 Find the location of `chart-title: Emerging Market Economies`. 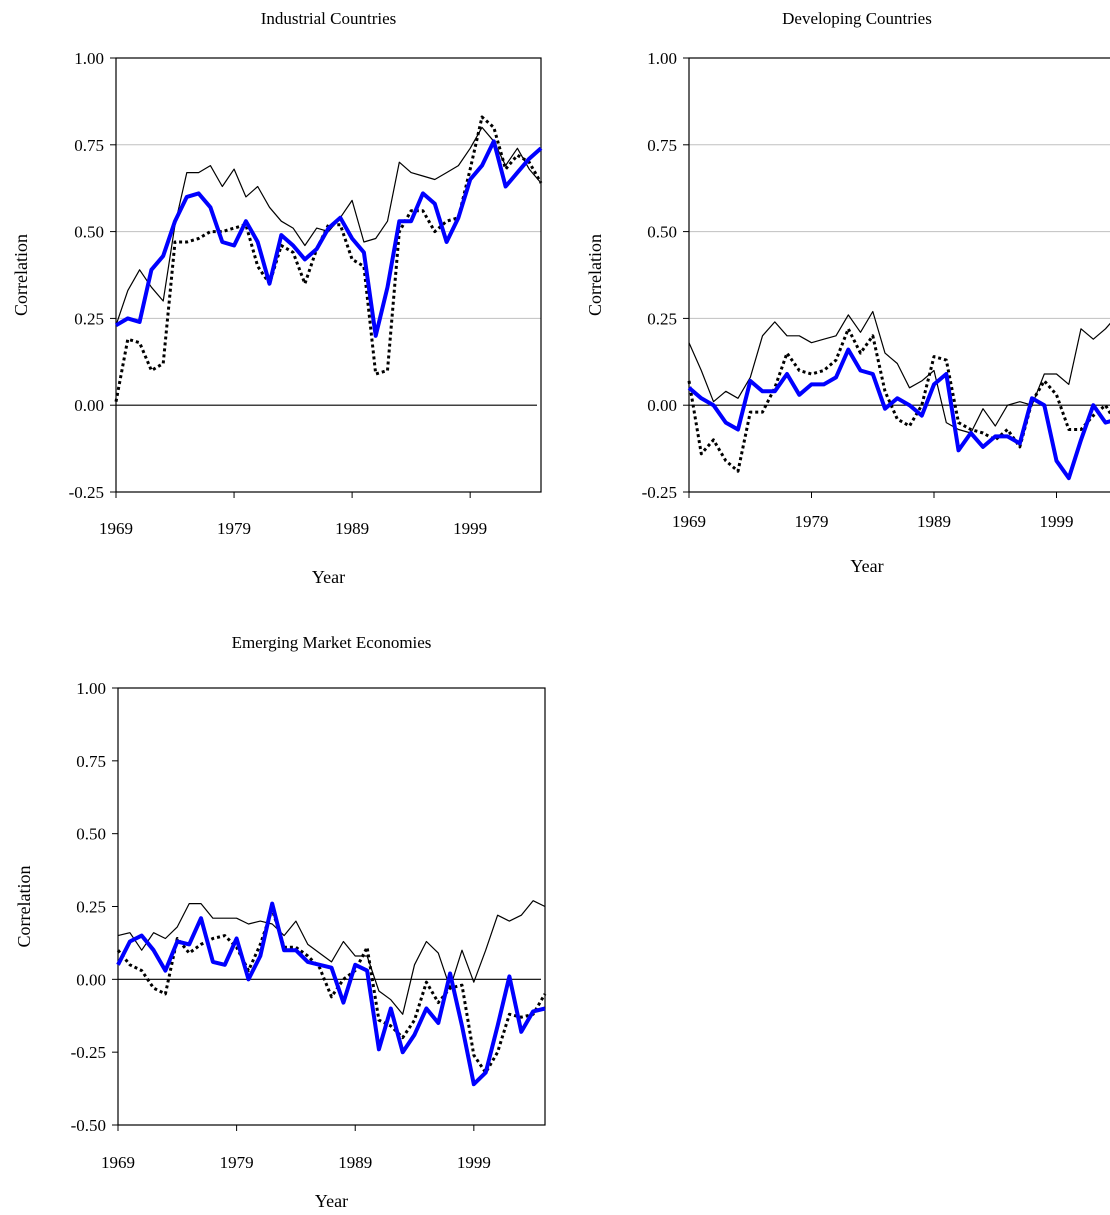

chart-title: Emerging Market Economies is located at coordinates (332, 642).